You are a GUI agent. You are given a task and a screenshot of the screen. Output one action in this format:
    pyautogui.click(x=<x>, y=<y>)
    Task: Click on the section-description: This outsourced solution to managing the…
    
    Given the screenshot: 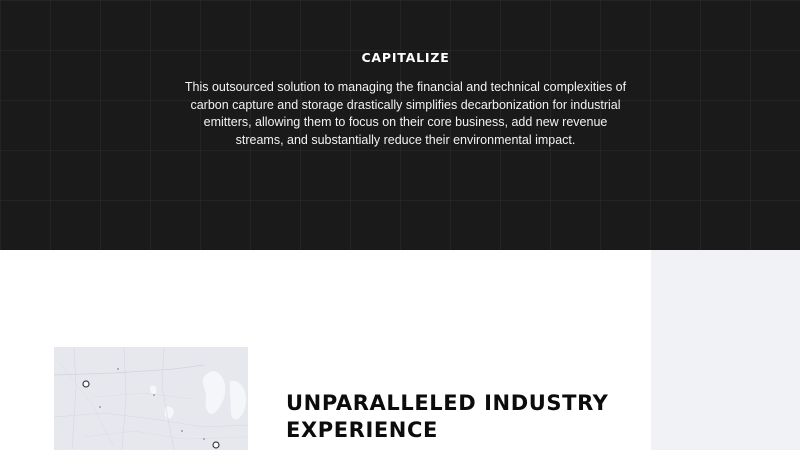 What is the action you would take?
    pyautogui.click(x=405, y=114)
    